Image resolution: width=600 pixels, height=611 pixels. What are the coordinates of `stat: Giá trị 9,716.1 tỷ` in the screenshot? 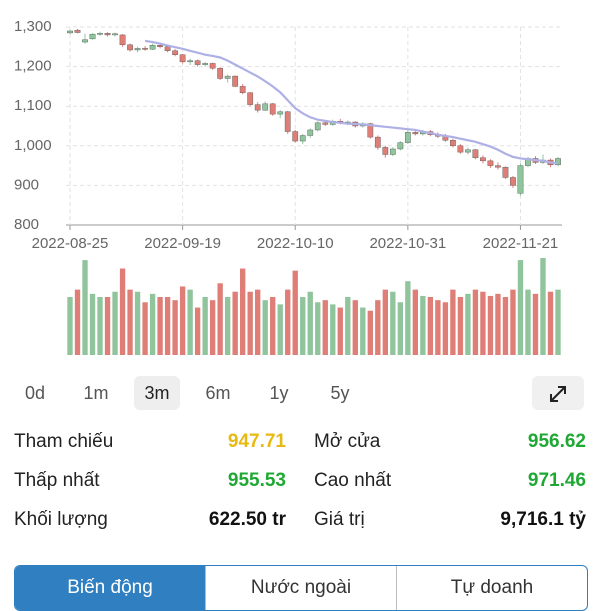 It's located at (450, 520).